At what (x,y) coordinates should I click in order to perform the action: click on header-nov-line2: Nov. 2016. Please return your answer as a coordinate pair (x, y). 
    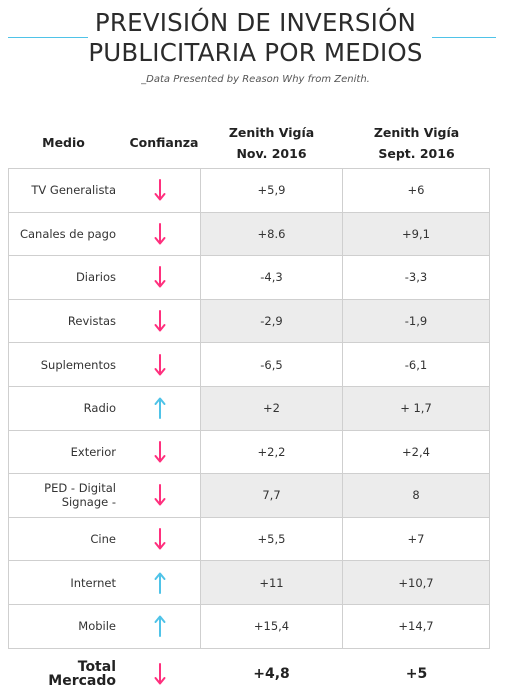
    Looking at the image, I should click on (271, 153).